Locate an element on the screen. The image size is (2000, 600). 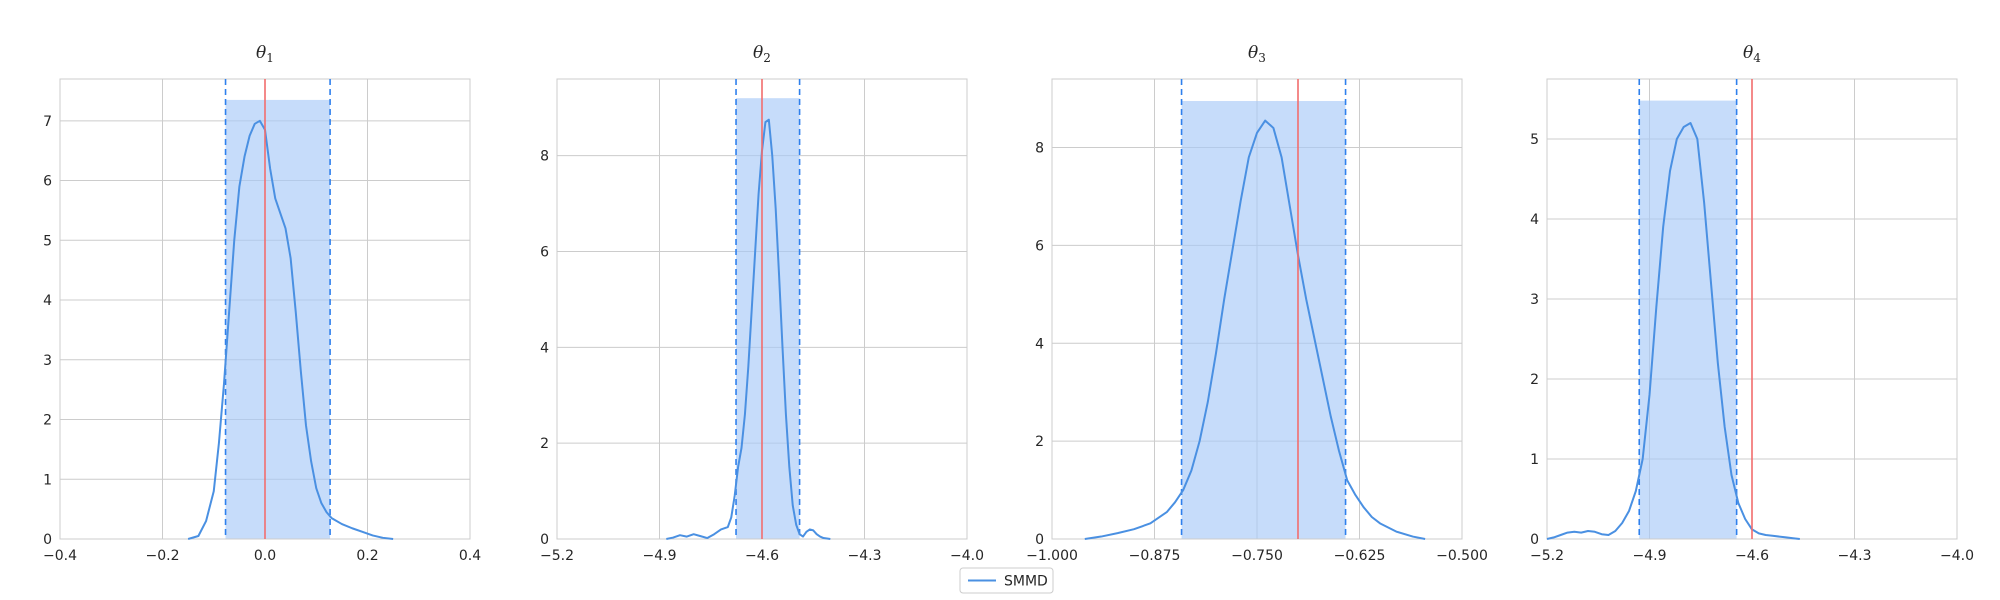
x-tick-label: −0.625 is located at coordinates (1360, 556).